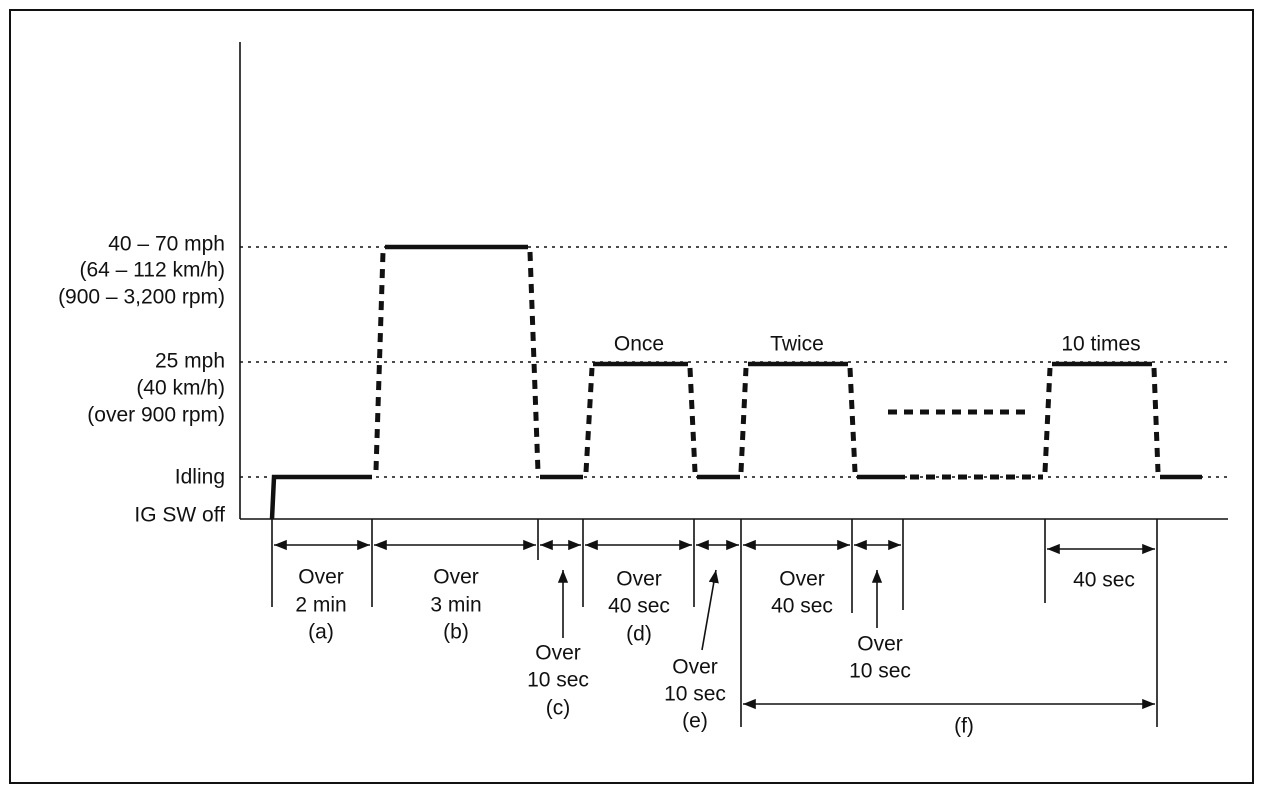 The width and height of the screenshot is (1280, 802). Describe the element at coordinates (152, 270) in the screenshot. I see `level-label: (64 – 112 km/h)` at that location.